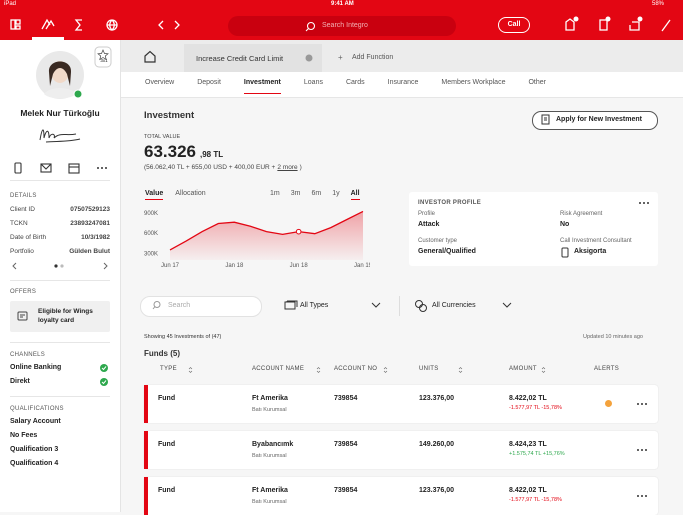 The width and height of the screenshot is (683, 515). I want to click on x-tick-label: Jun 17, so click(170, 266).